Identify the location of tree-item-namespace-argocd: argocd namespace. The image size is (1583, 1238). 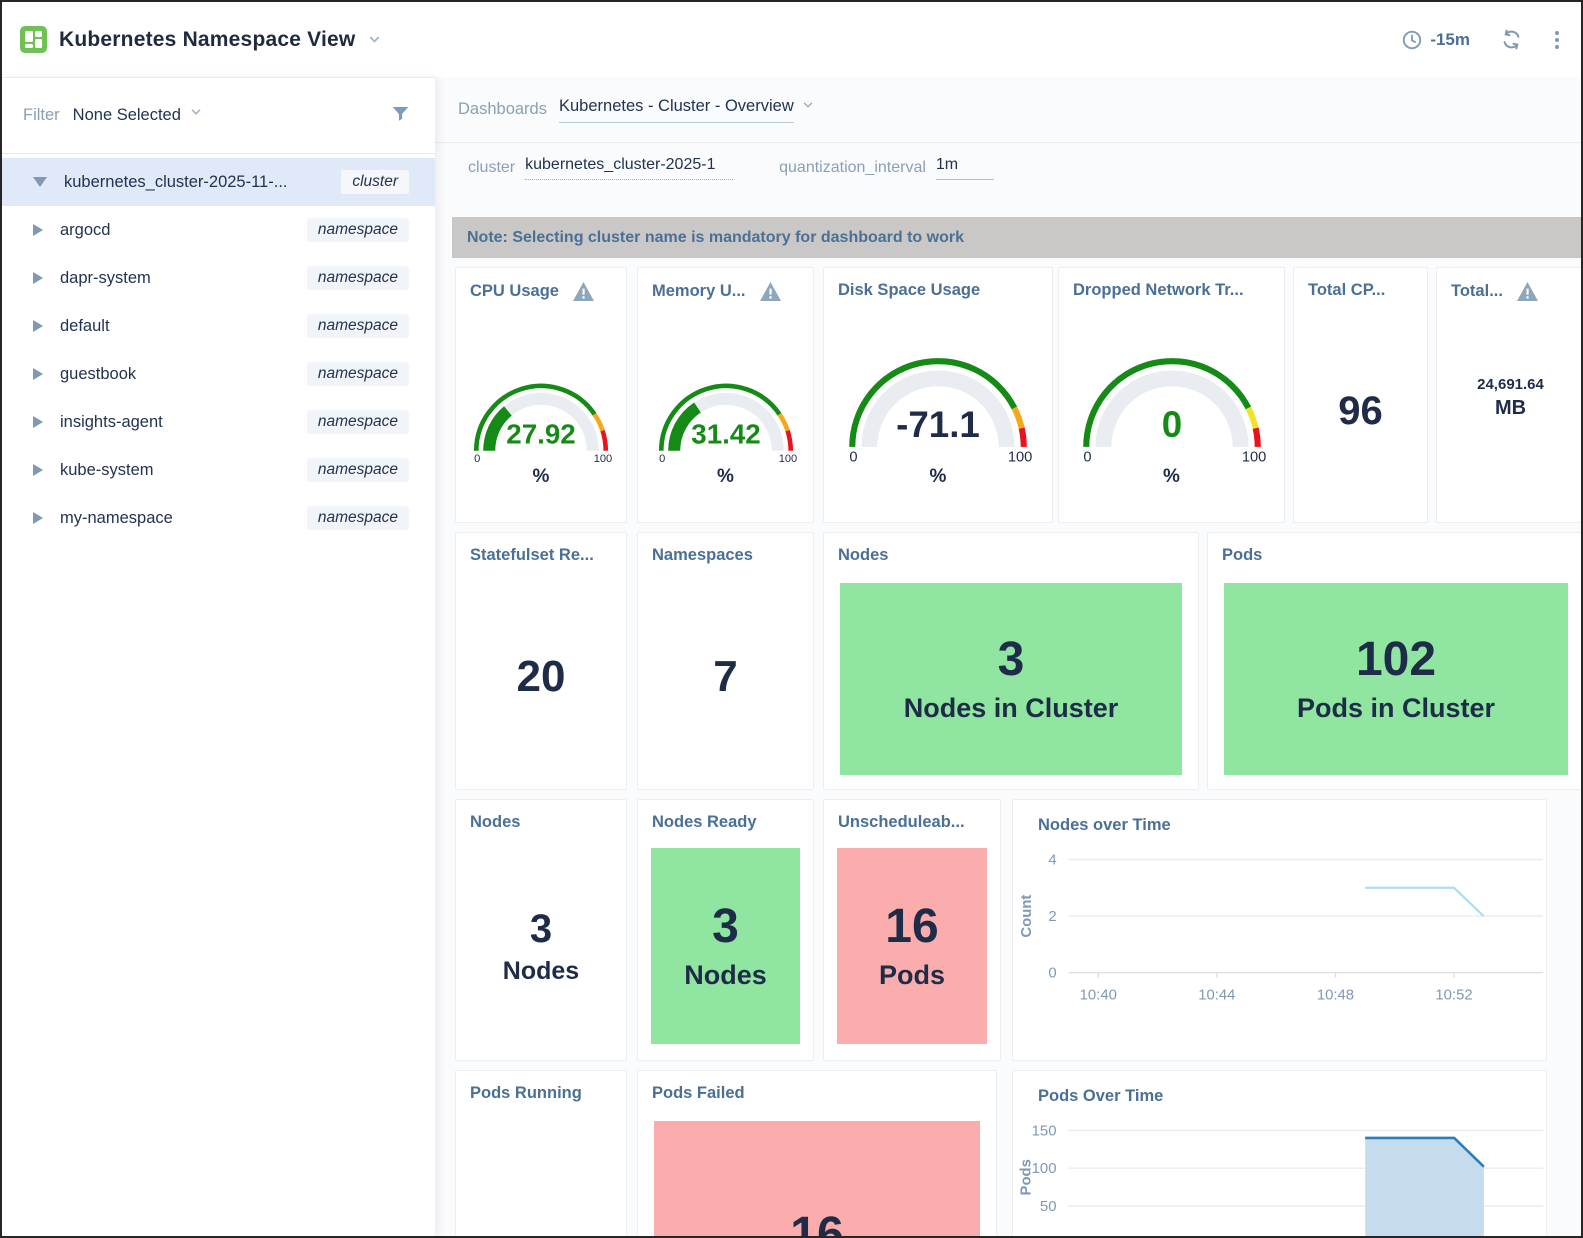
(218, 230).